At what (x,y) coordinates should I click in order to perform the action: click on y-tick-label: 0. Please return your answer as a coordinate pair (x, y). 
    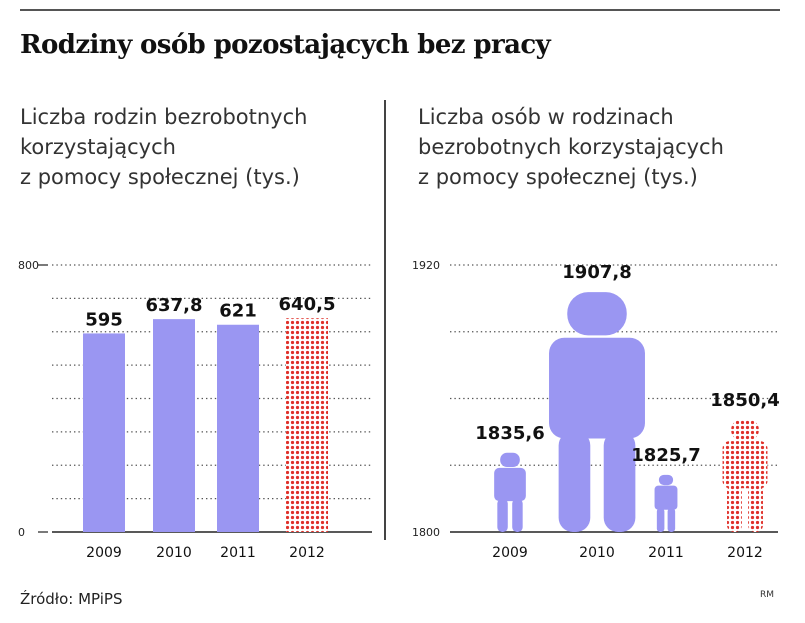
    Looking at the image, I should click on (21, 532).